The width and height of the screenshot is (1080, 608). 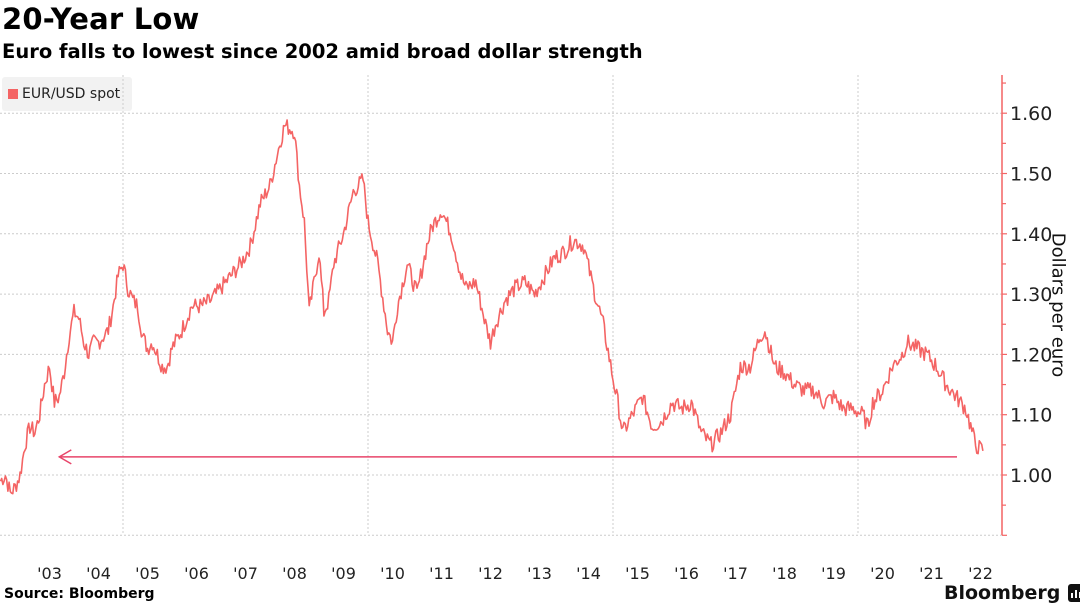 What do you see at coordinates (1074, 593) in the screenshot?
I see `bloomberg-chart-icon` at bounding box center [1074, 593].